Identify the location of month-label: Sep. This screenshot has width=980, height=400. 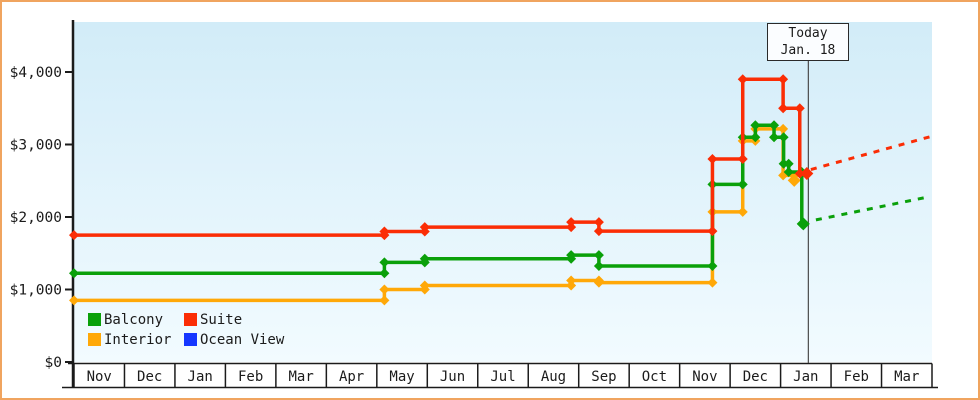
(603, 377).